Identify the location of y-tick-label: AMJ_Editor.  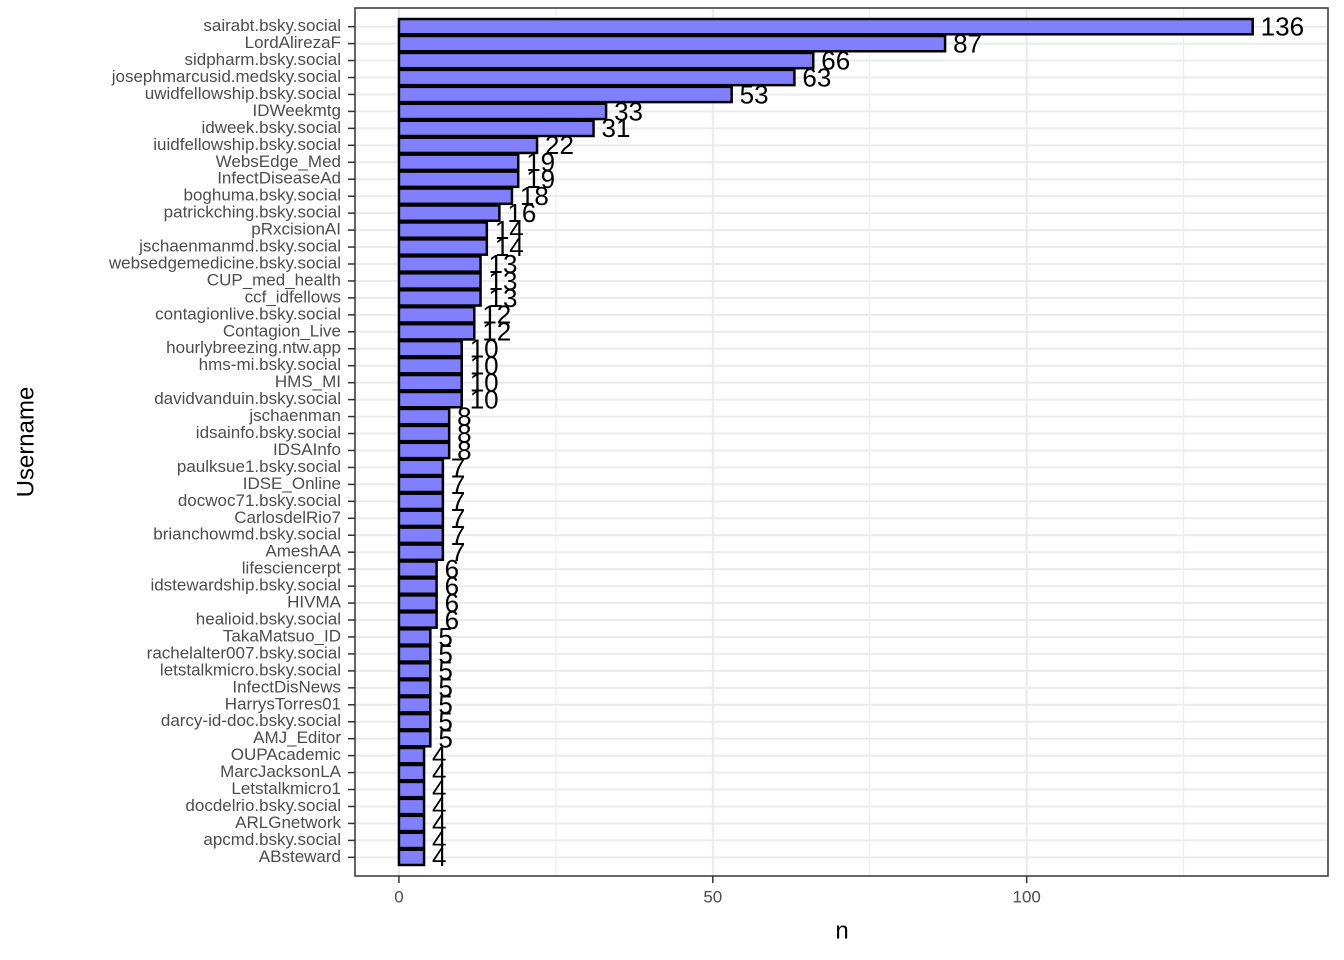
(297, 737).